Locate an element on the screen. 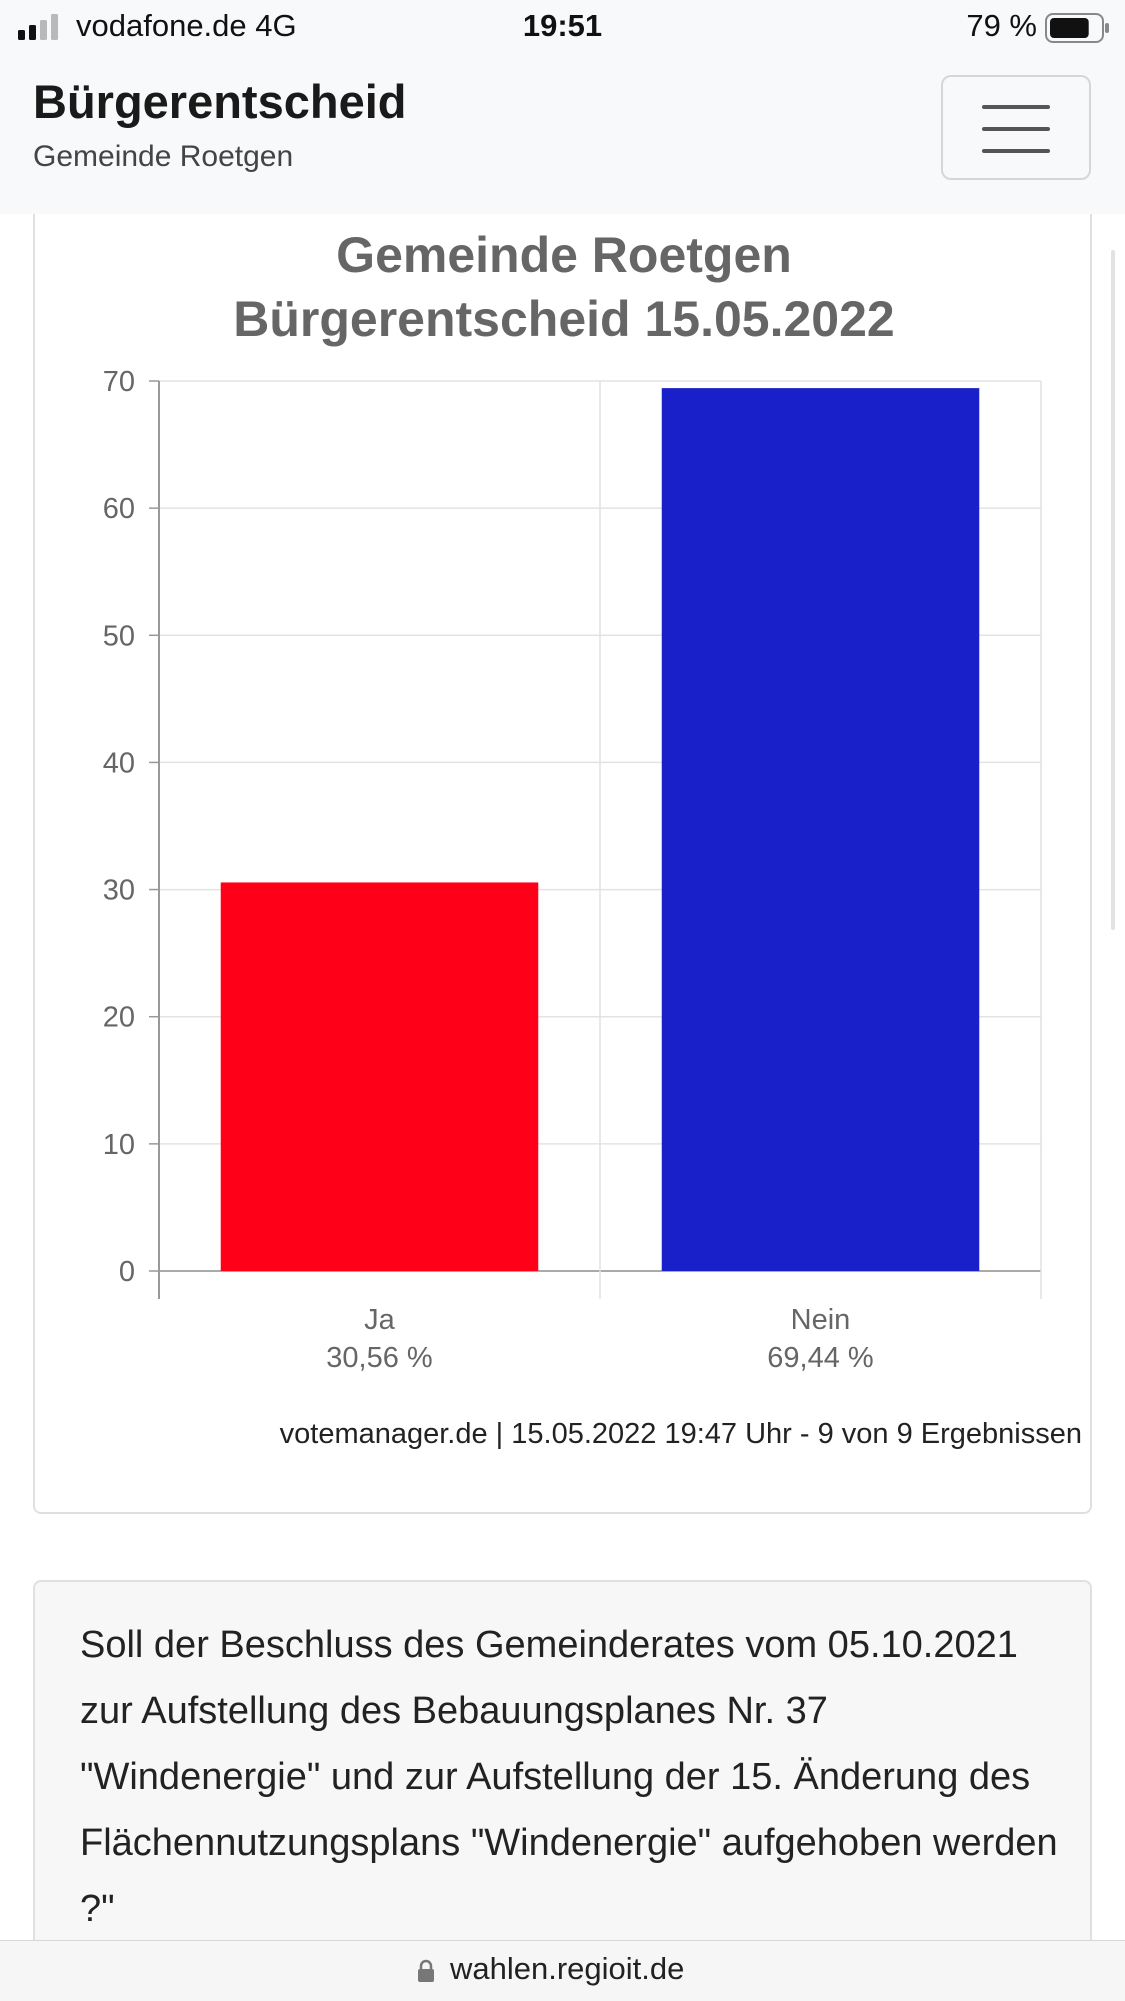 The width and height of the screenshot is (1125, 2001). chart-title-line2: Bürgerentscheid 15.05.2022 is located at coordinates (563, 319).